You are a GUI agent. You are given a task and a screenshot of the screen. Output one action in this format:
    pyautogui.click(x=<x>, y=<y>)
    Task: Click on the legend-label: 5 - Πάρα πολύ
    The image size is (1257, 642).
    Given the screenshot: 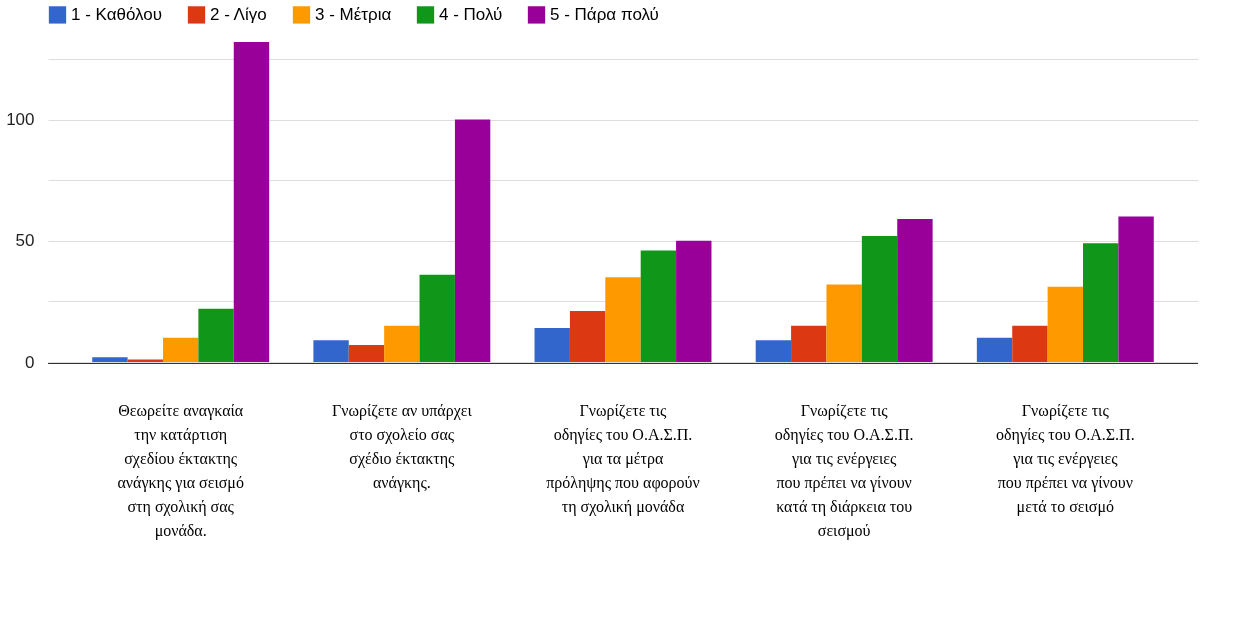 What is the action you would take?
    pyautogui.click(x=604, y=14)
    